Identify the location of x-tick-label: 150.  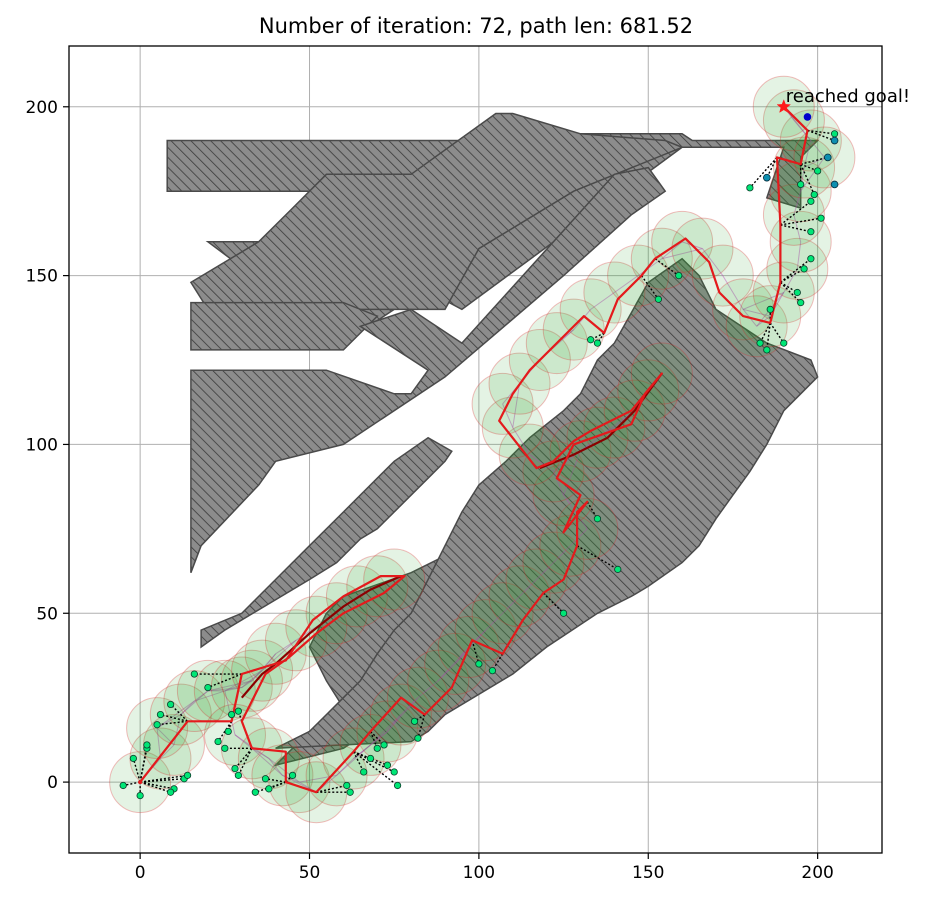
(648, 873).